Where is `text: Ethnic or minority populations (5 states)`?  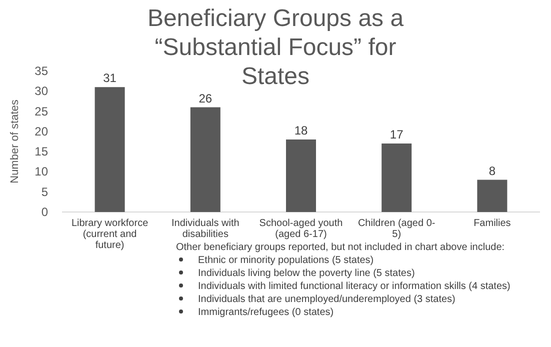 text: Ethnic or minority populations (5 states) is located at coordinates (286, 260).